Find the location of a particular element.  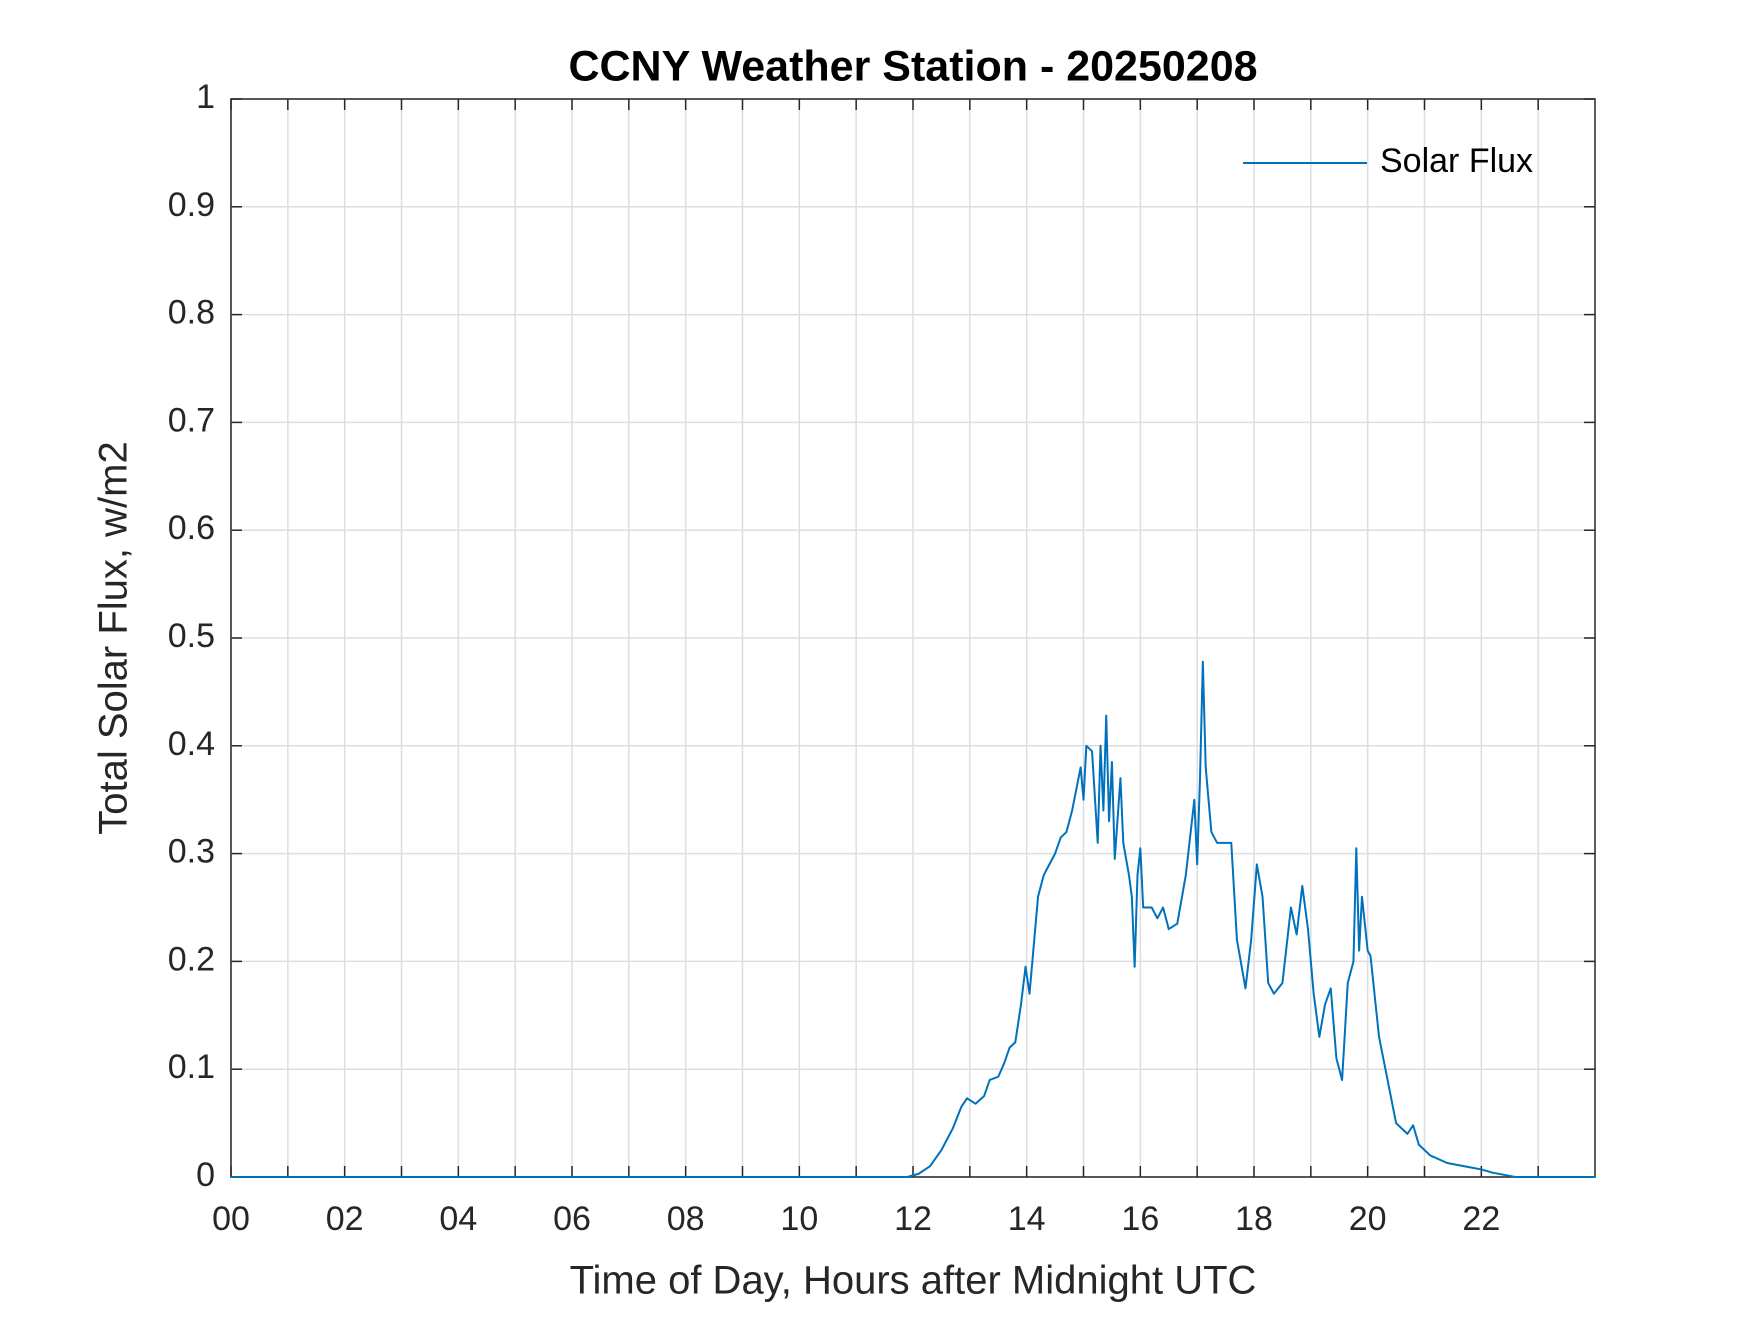

y-tick-label: 0.1 is located at coordinates (191, 1067).